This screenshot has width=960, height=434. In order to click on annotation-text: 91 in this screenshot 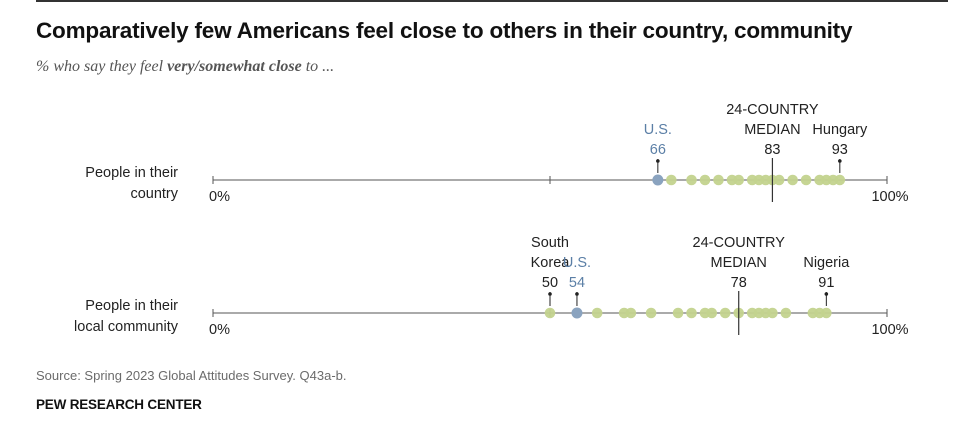, I will do `click(826, 283)`.